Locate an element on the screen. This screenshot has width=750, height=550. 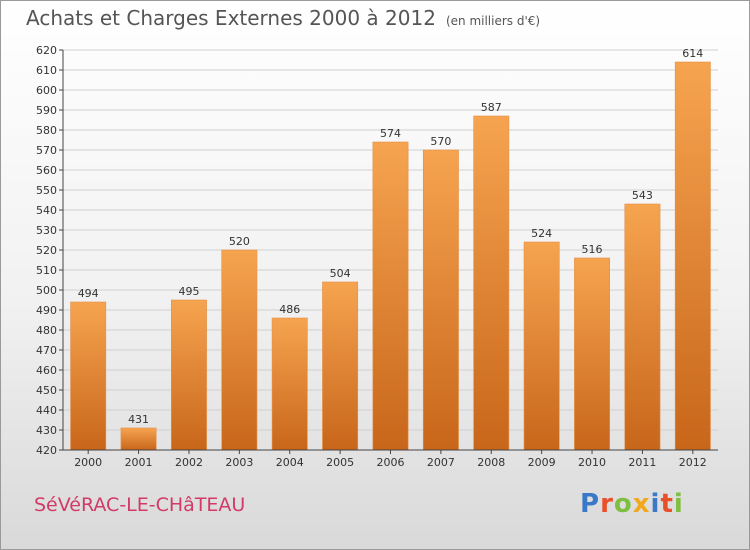
y-tick-label: 420 is located at coordinates (46, 450).